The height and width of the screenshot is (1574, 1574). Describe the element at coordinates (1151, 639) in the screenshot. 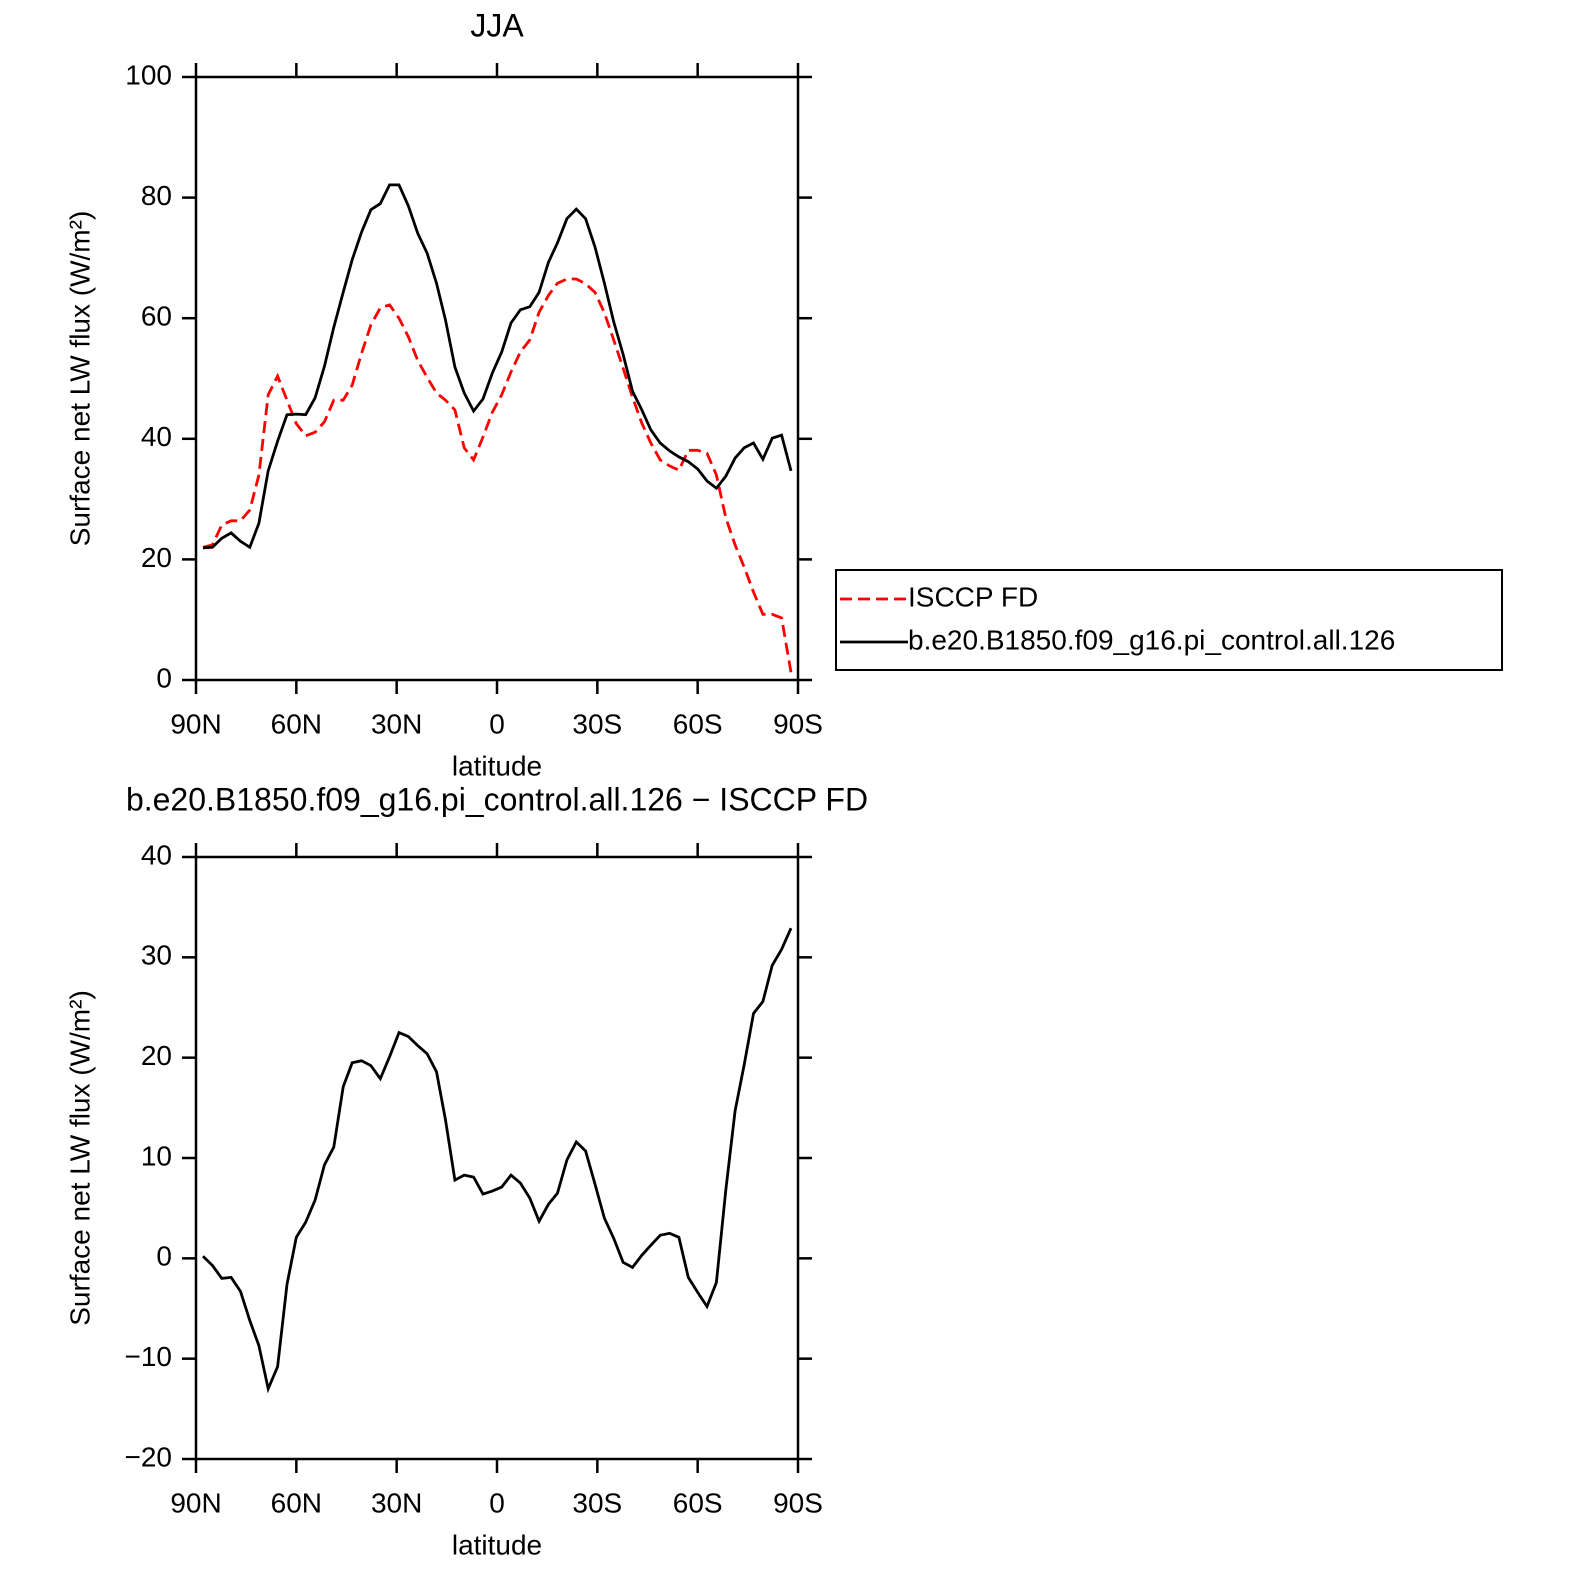

I see `legend-label: b.e20.B1850.f09_g16.pi_control.all.126` at that location.